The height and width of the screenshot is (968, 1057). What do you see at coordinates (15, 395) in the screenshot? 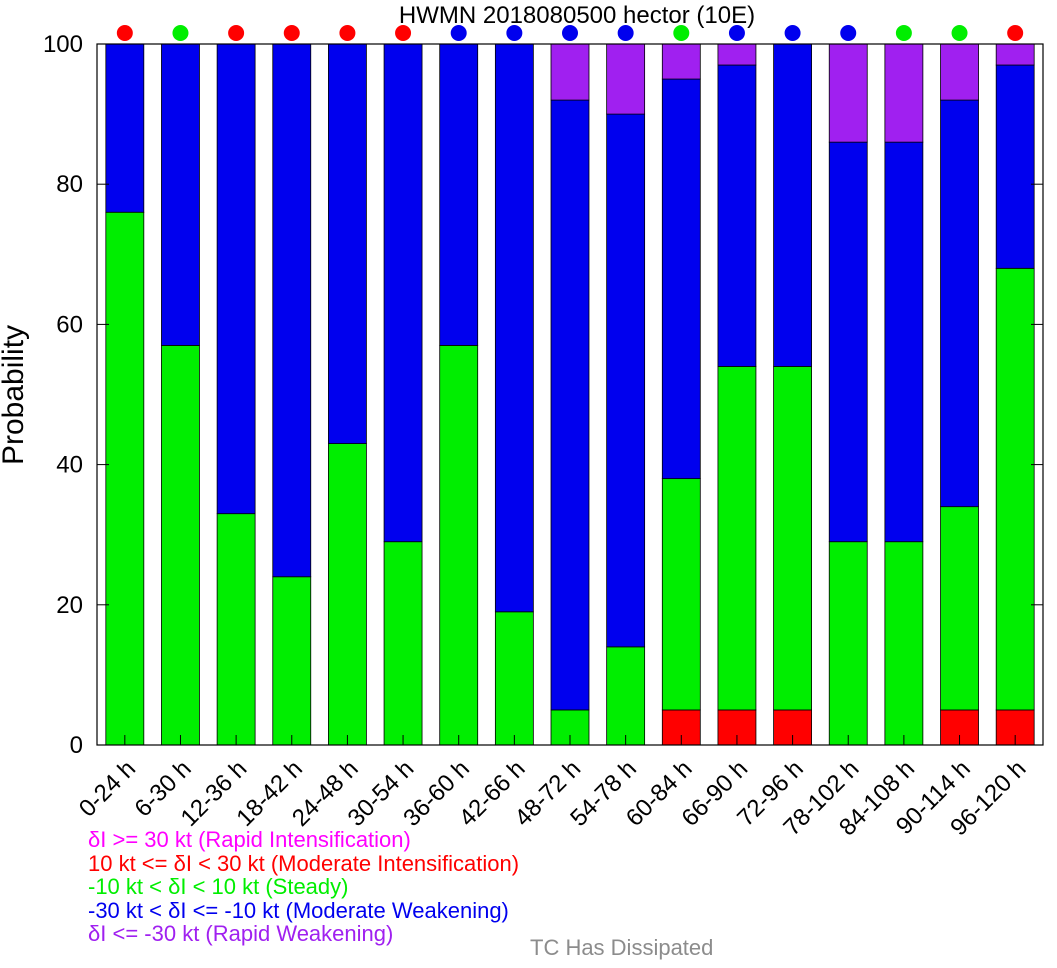
I see `y-axis-label: Probability` at bounding box center [15, 395].